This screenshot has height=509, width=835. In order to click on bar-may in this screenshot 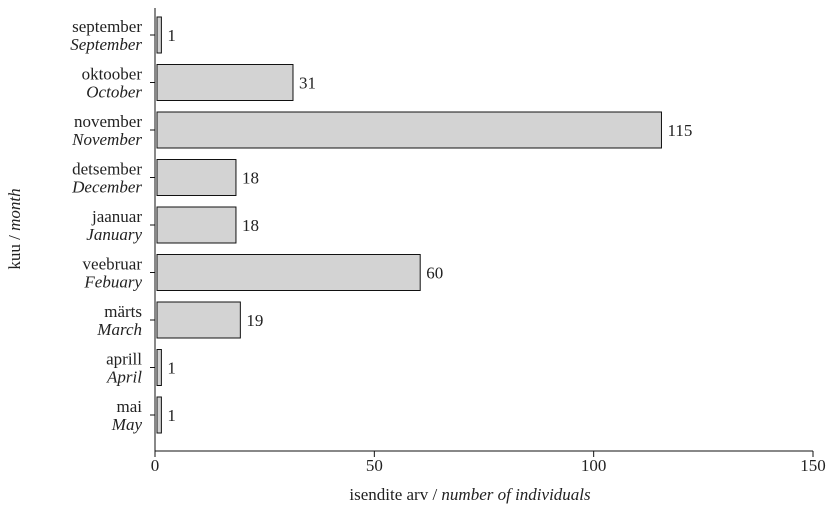, I will do `click(159, 415)`.